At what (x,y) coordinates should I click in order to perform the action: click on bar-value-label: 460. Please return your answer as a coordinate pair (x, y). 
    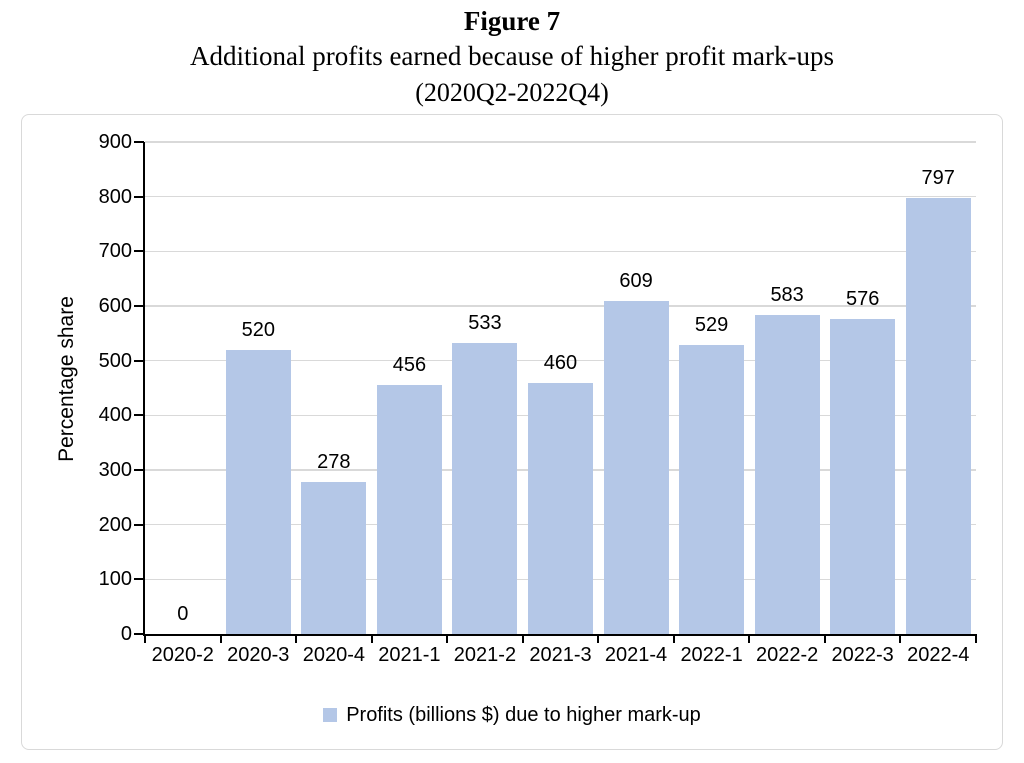
    Looking at the image, I should click on (560, 362).